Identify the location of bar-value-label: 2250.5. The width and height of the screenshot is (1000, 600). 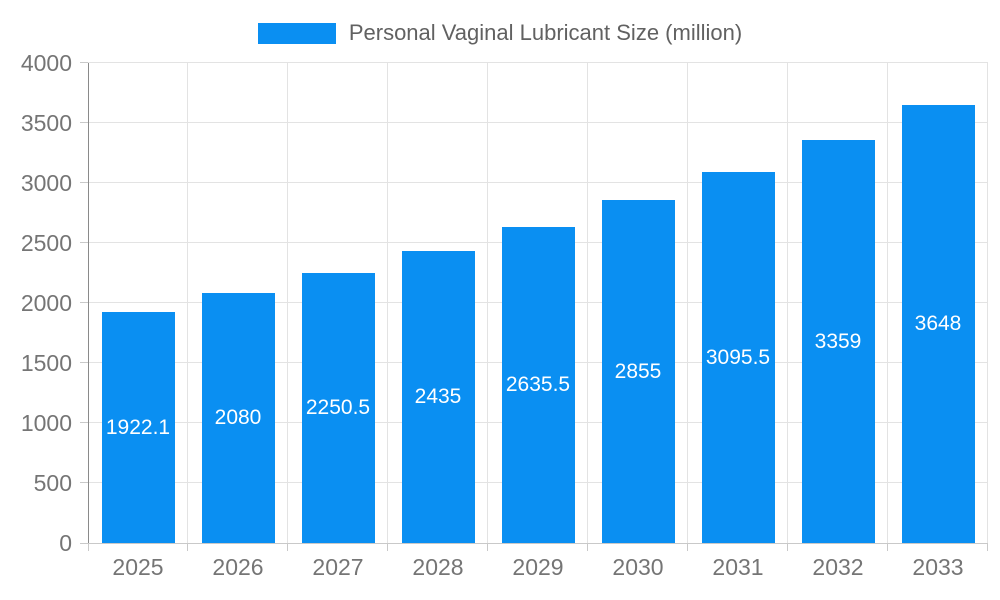
(338, 407).